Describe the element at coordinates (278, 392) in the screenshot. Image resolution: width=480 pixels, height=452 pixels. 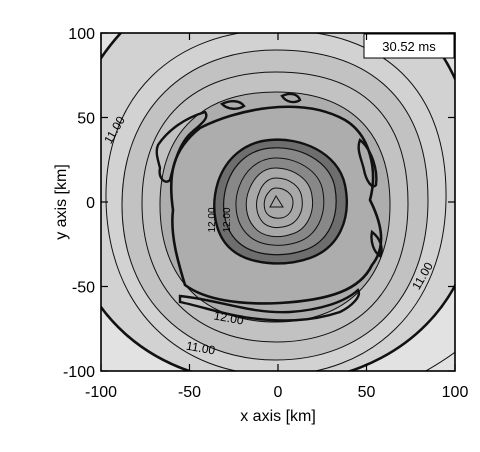
I see `x-tick-label: 0` at that location.